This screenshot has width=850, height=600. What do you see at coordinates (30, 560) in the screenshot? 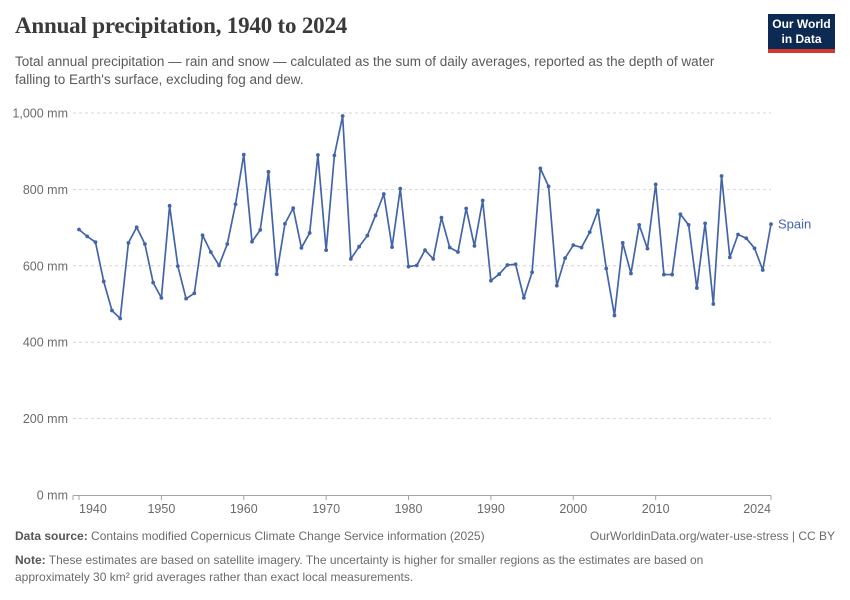
I see `note-label: Note:` at bounding box center [30, 560].